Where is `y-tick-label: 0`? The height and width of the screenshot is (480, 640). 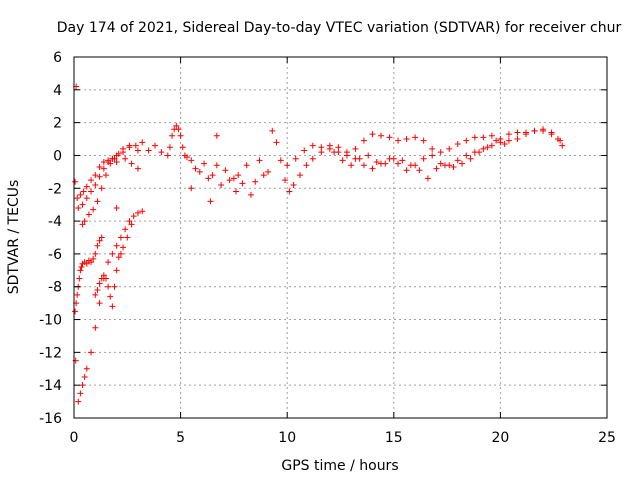
y-tick-label: 0 is located at coordinates (57, 156).